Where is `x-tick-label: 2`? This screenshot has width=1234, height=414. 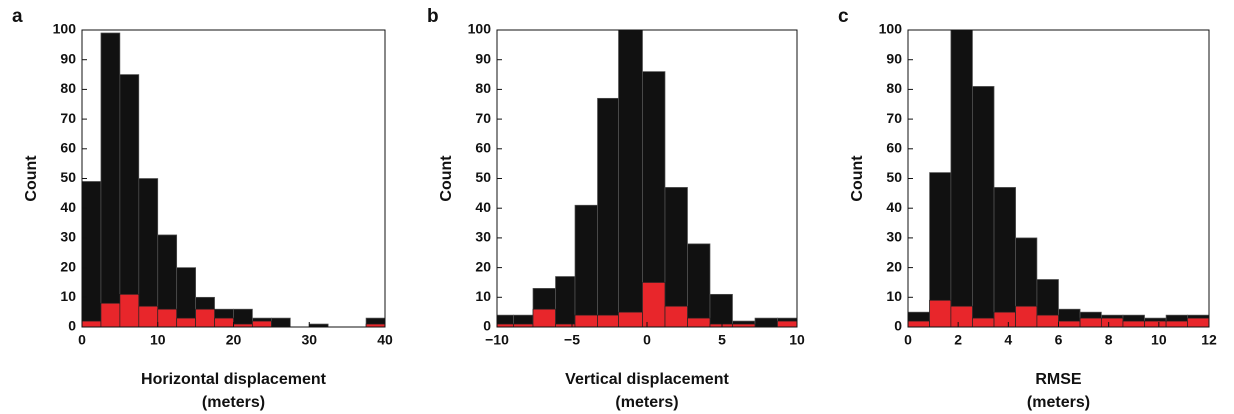 x-tick-label: 2 is located at coordinates (958, 340).